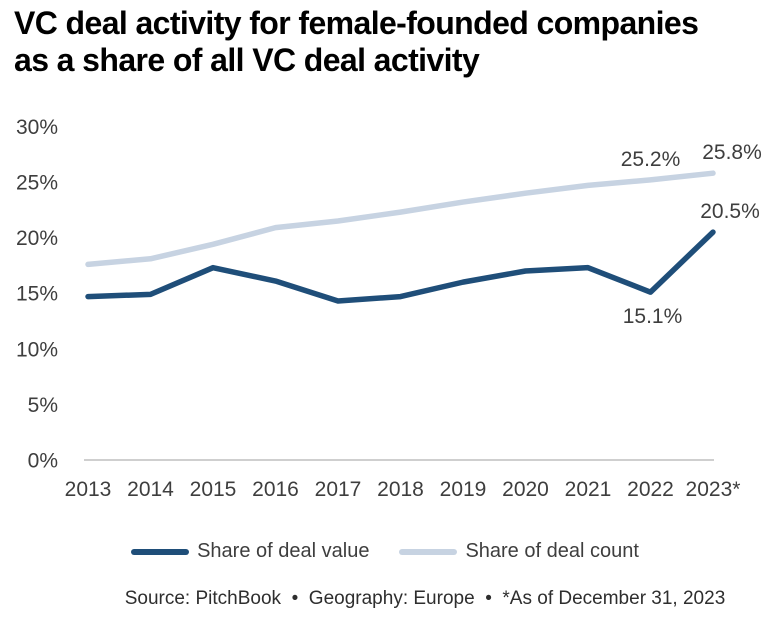 This screenshot has width=770, height=617. Describe the element at coordinates (732, 152) in the screenshot. I see `data-label: 25.8%` at that location.